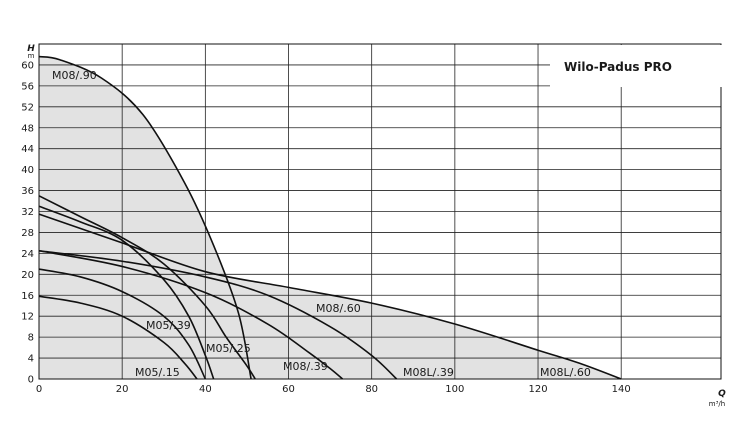 This screenshot has height=434, width=749. I want to click on label-m08-90: M08/.90, so click(74, 75).